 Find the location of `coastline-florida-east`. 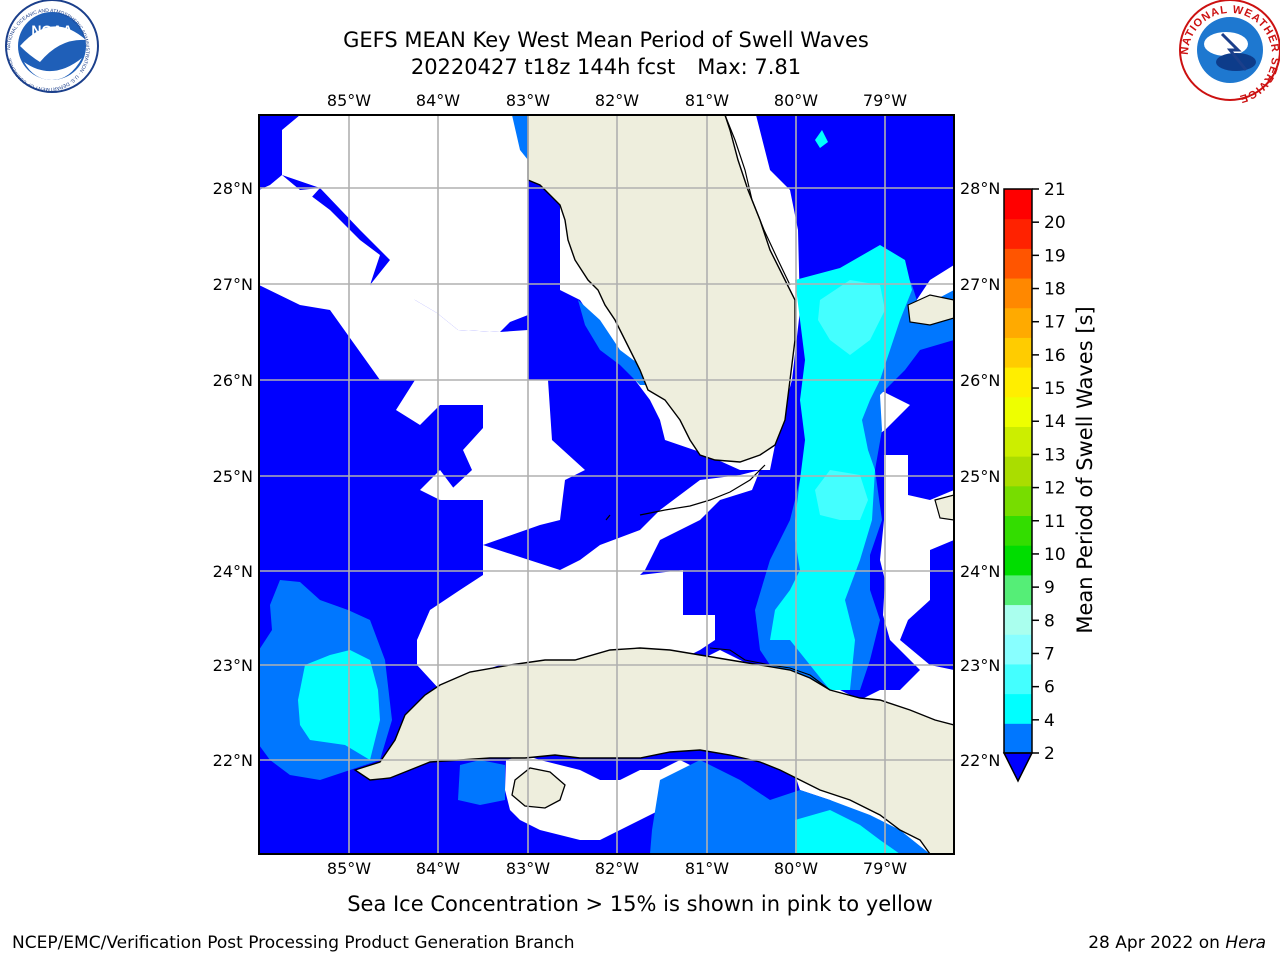

coastline-florida-east is located at coordinates (757, 200).